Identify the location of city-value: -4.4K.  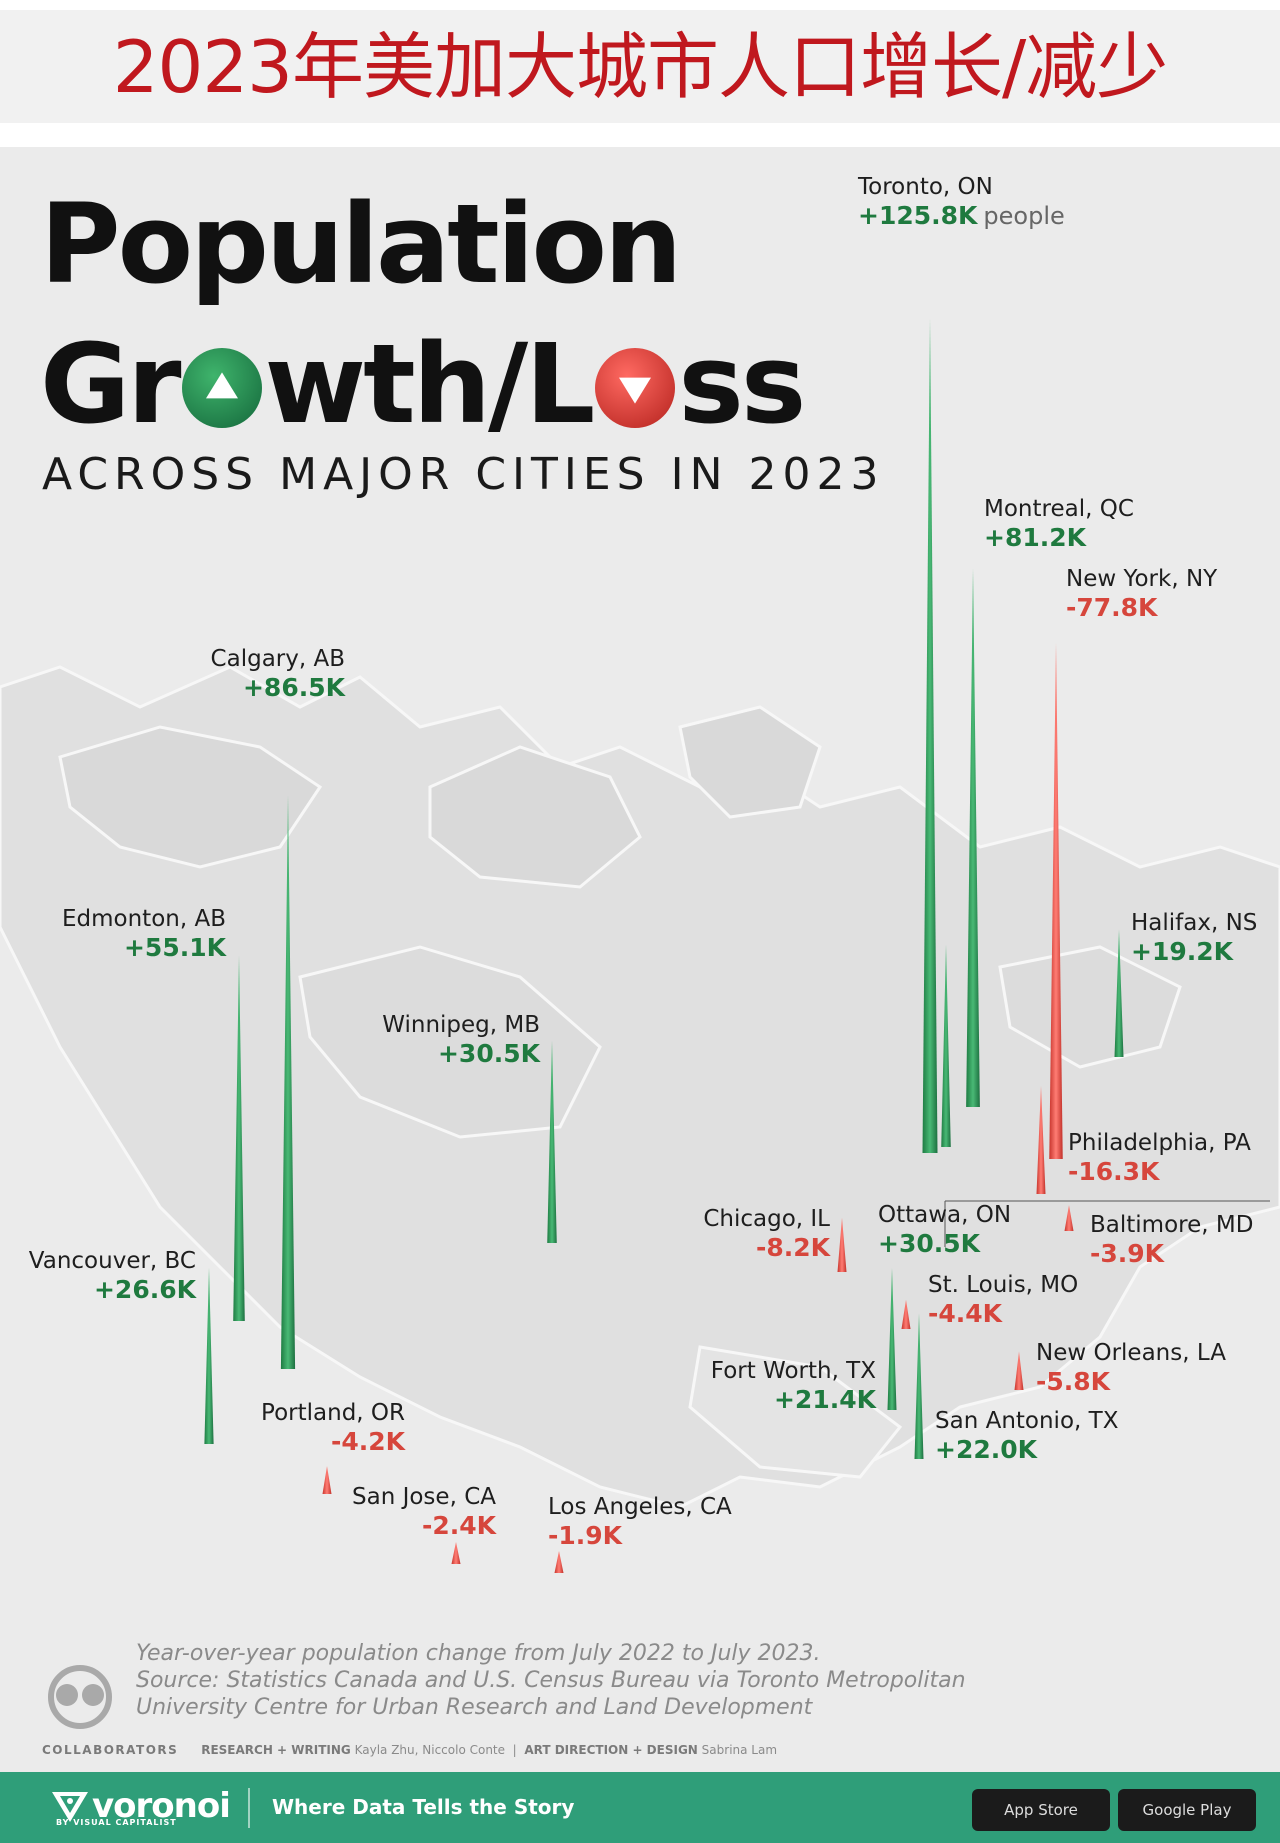
(965, 1314).